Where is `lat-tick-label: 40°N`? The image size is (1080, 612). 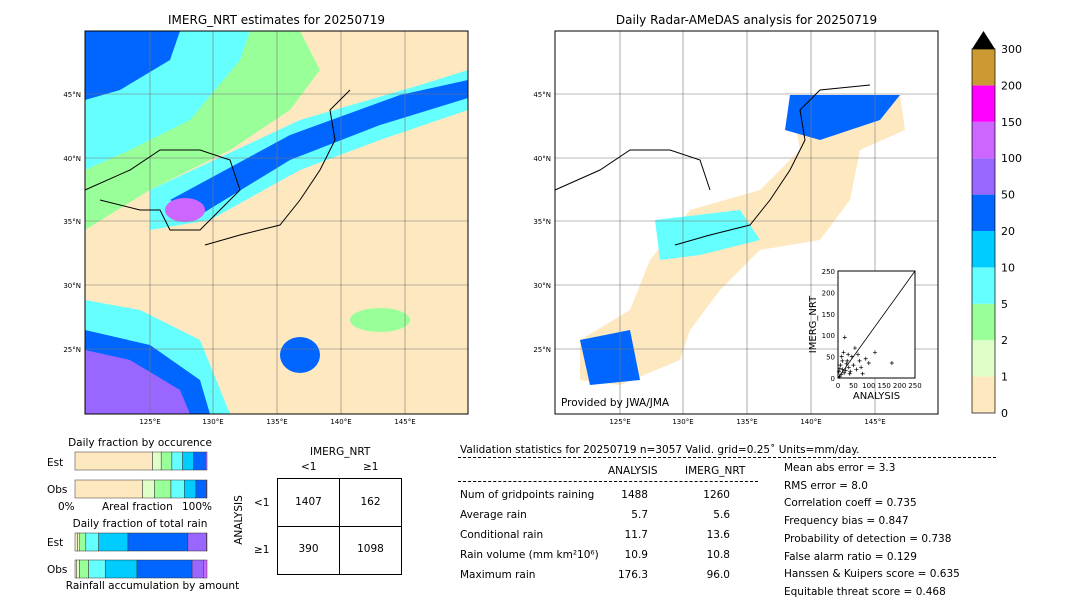
lat-tick-label: 40°N is located at coordinates (72, 159).